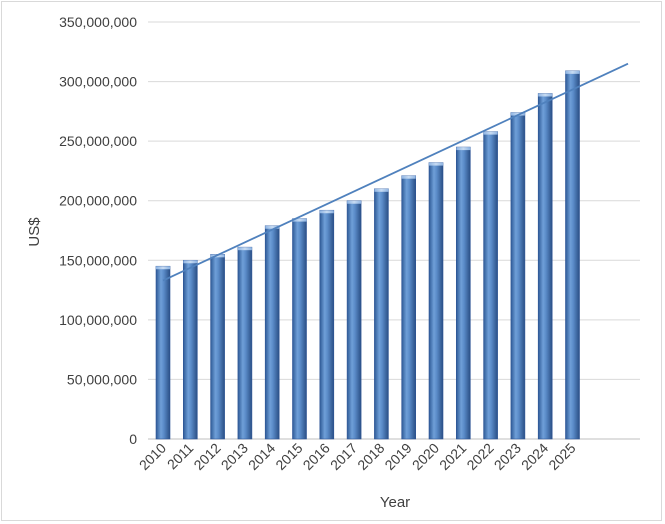  Describe the element at coordinates (288, 456) in the screenshot. I see `x-tick-label: 2015` at that location.